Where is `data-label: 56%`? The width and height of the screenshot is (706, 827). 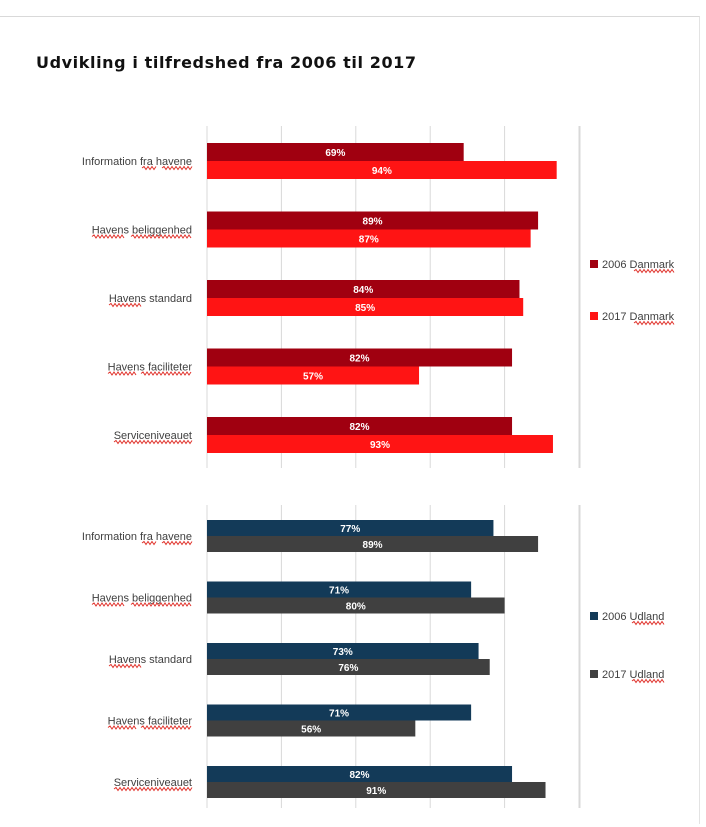
data-label: 56% is located at coordinates (311, 730).